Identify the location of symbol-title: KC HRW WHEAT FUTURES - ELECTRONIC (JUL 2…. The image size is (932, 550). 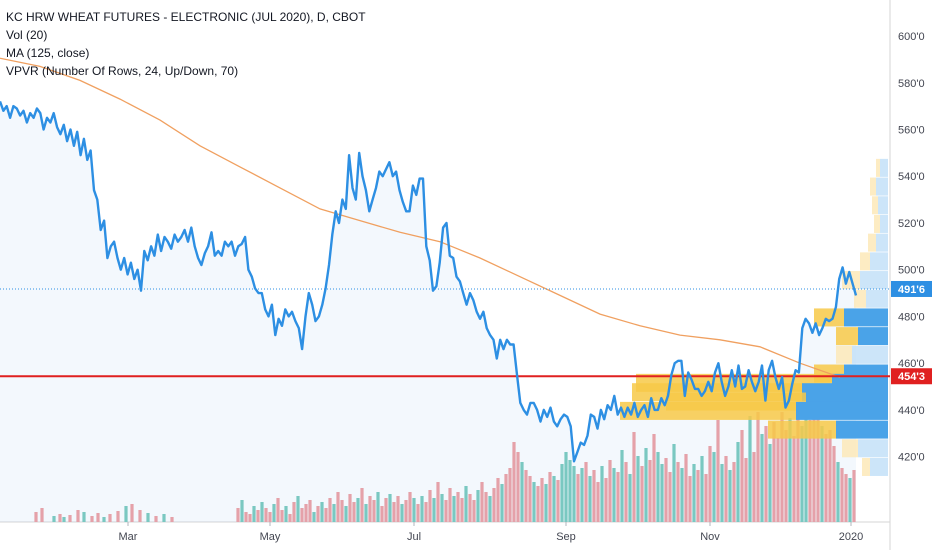
(186, 17).